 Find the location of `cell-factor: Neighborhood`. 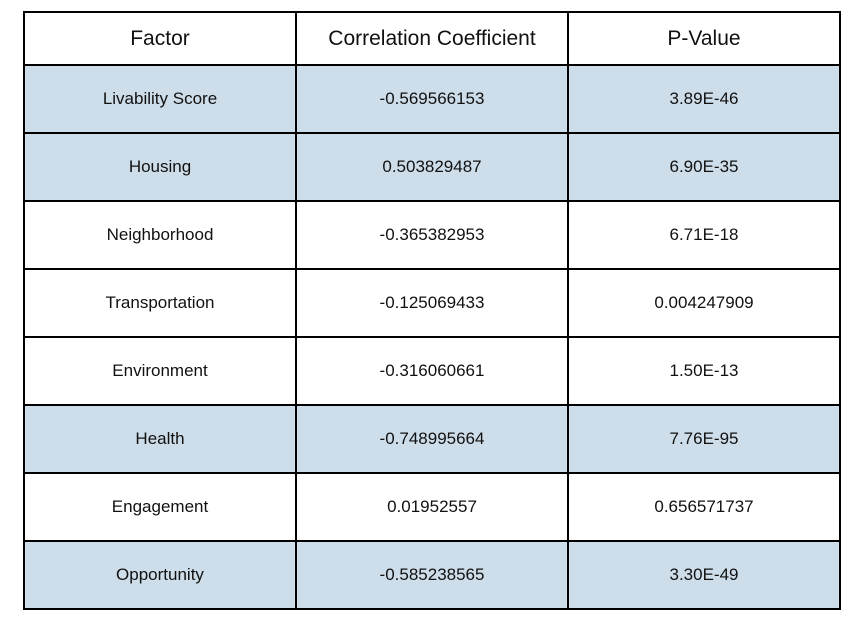

cell-factor: Neighborhood is located at coordinates (160, 235).